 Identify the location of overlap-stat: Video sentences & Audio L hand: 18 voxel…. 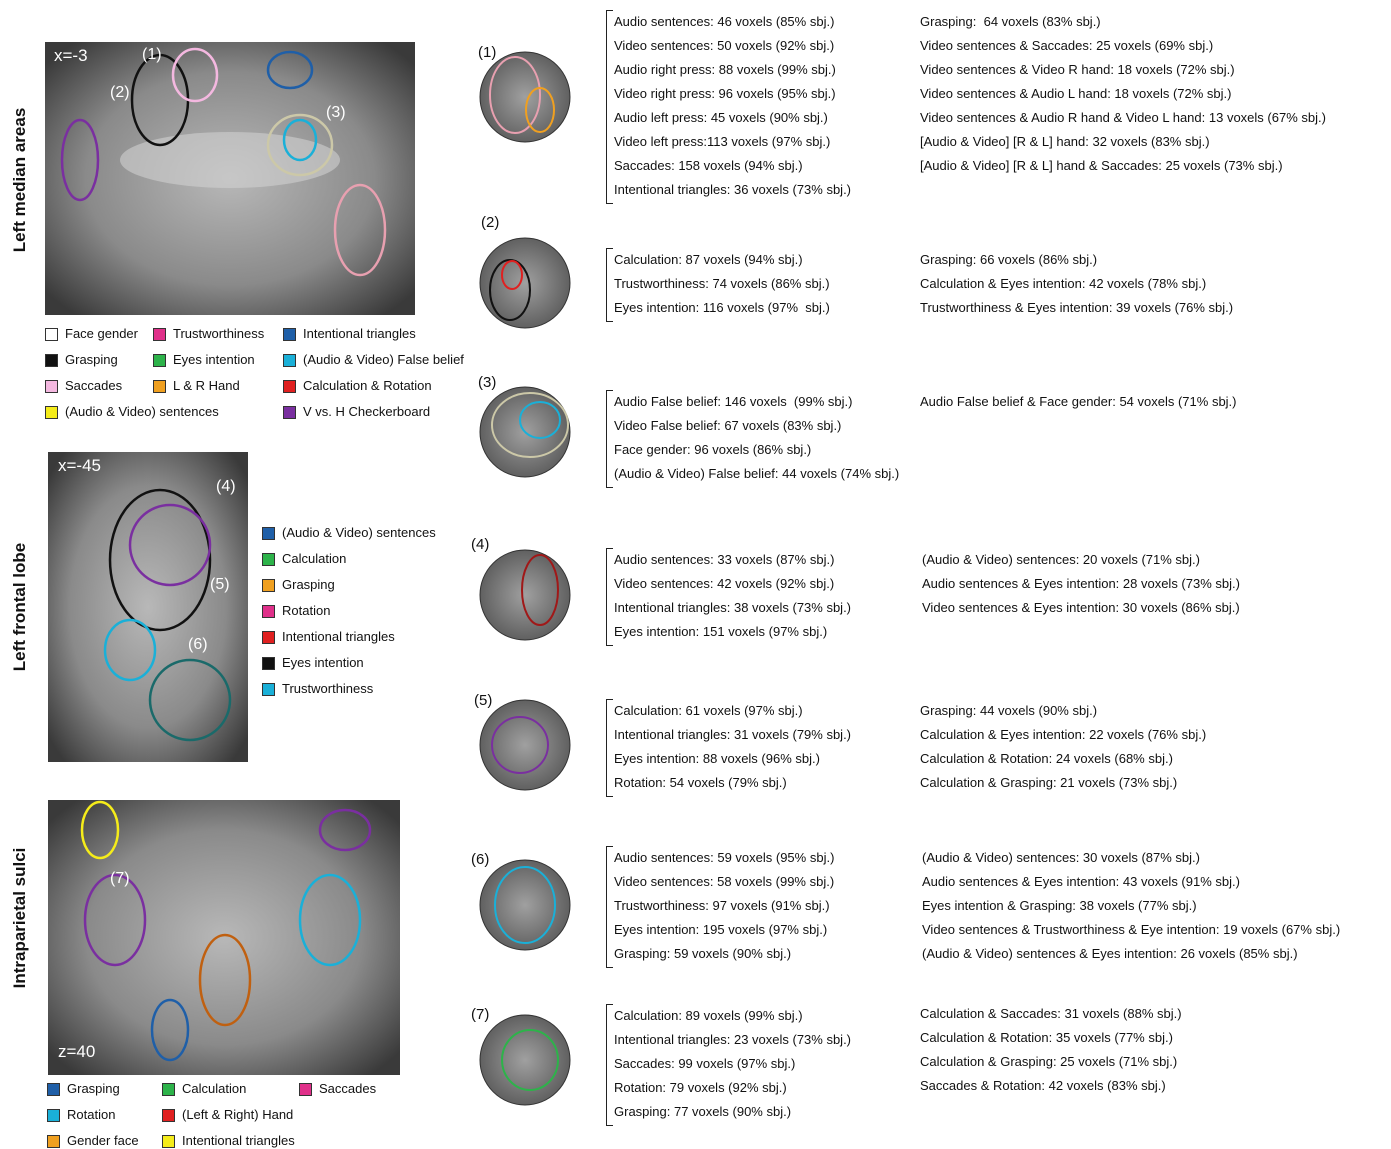
(1076, 93).